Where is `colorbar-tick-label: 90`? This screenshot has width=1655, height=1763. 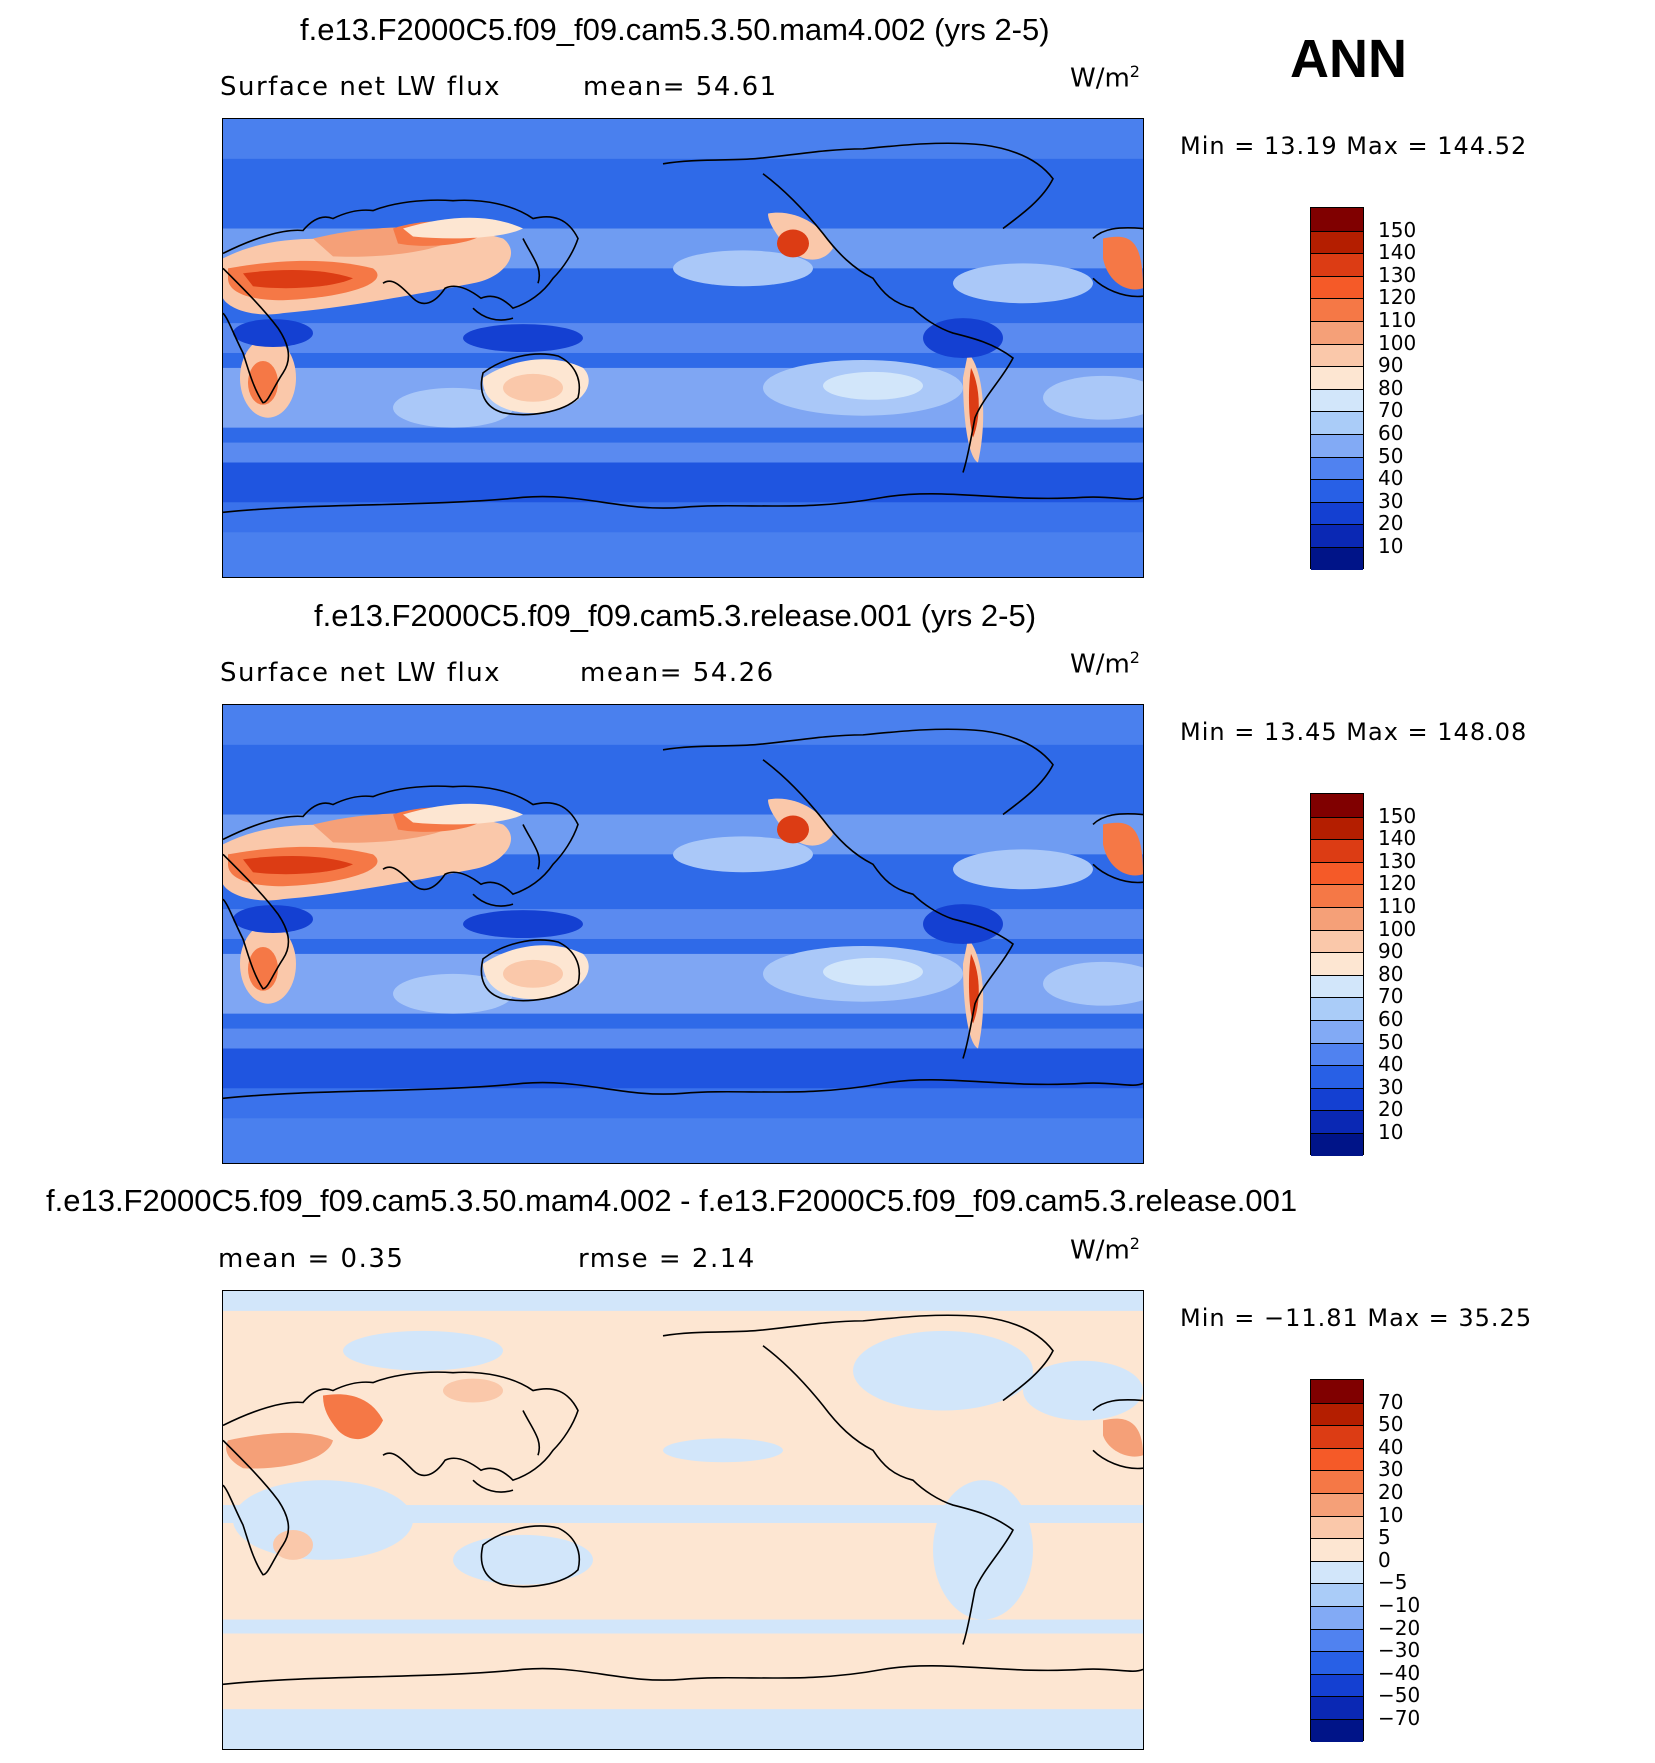 colorbar-tick-label: 90 is located at coordinates (1391, 365).